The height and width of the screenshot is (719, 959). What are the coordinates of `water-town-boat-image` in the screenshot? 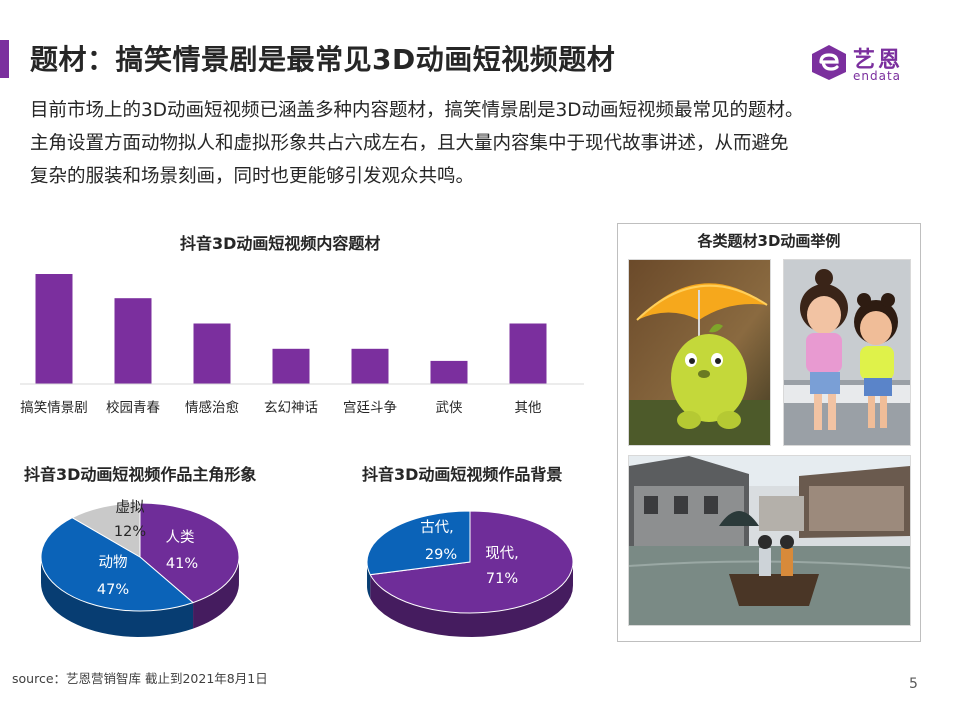 It's located at (769, 540).